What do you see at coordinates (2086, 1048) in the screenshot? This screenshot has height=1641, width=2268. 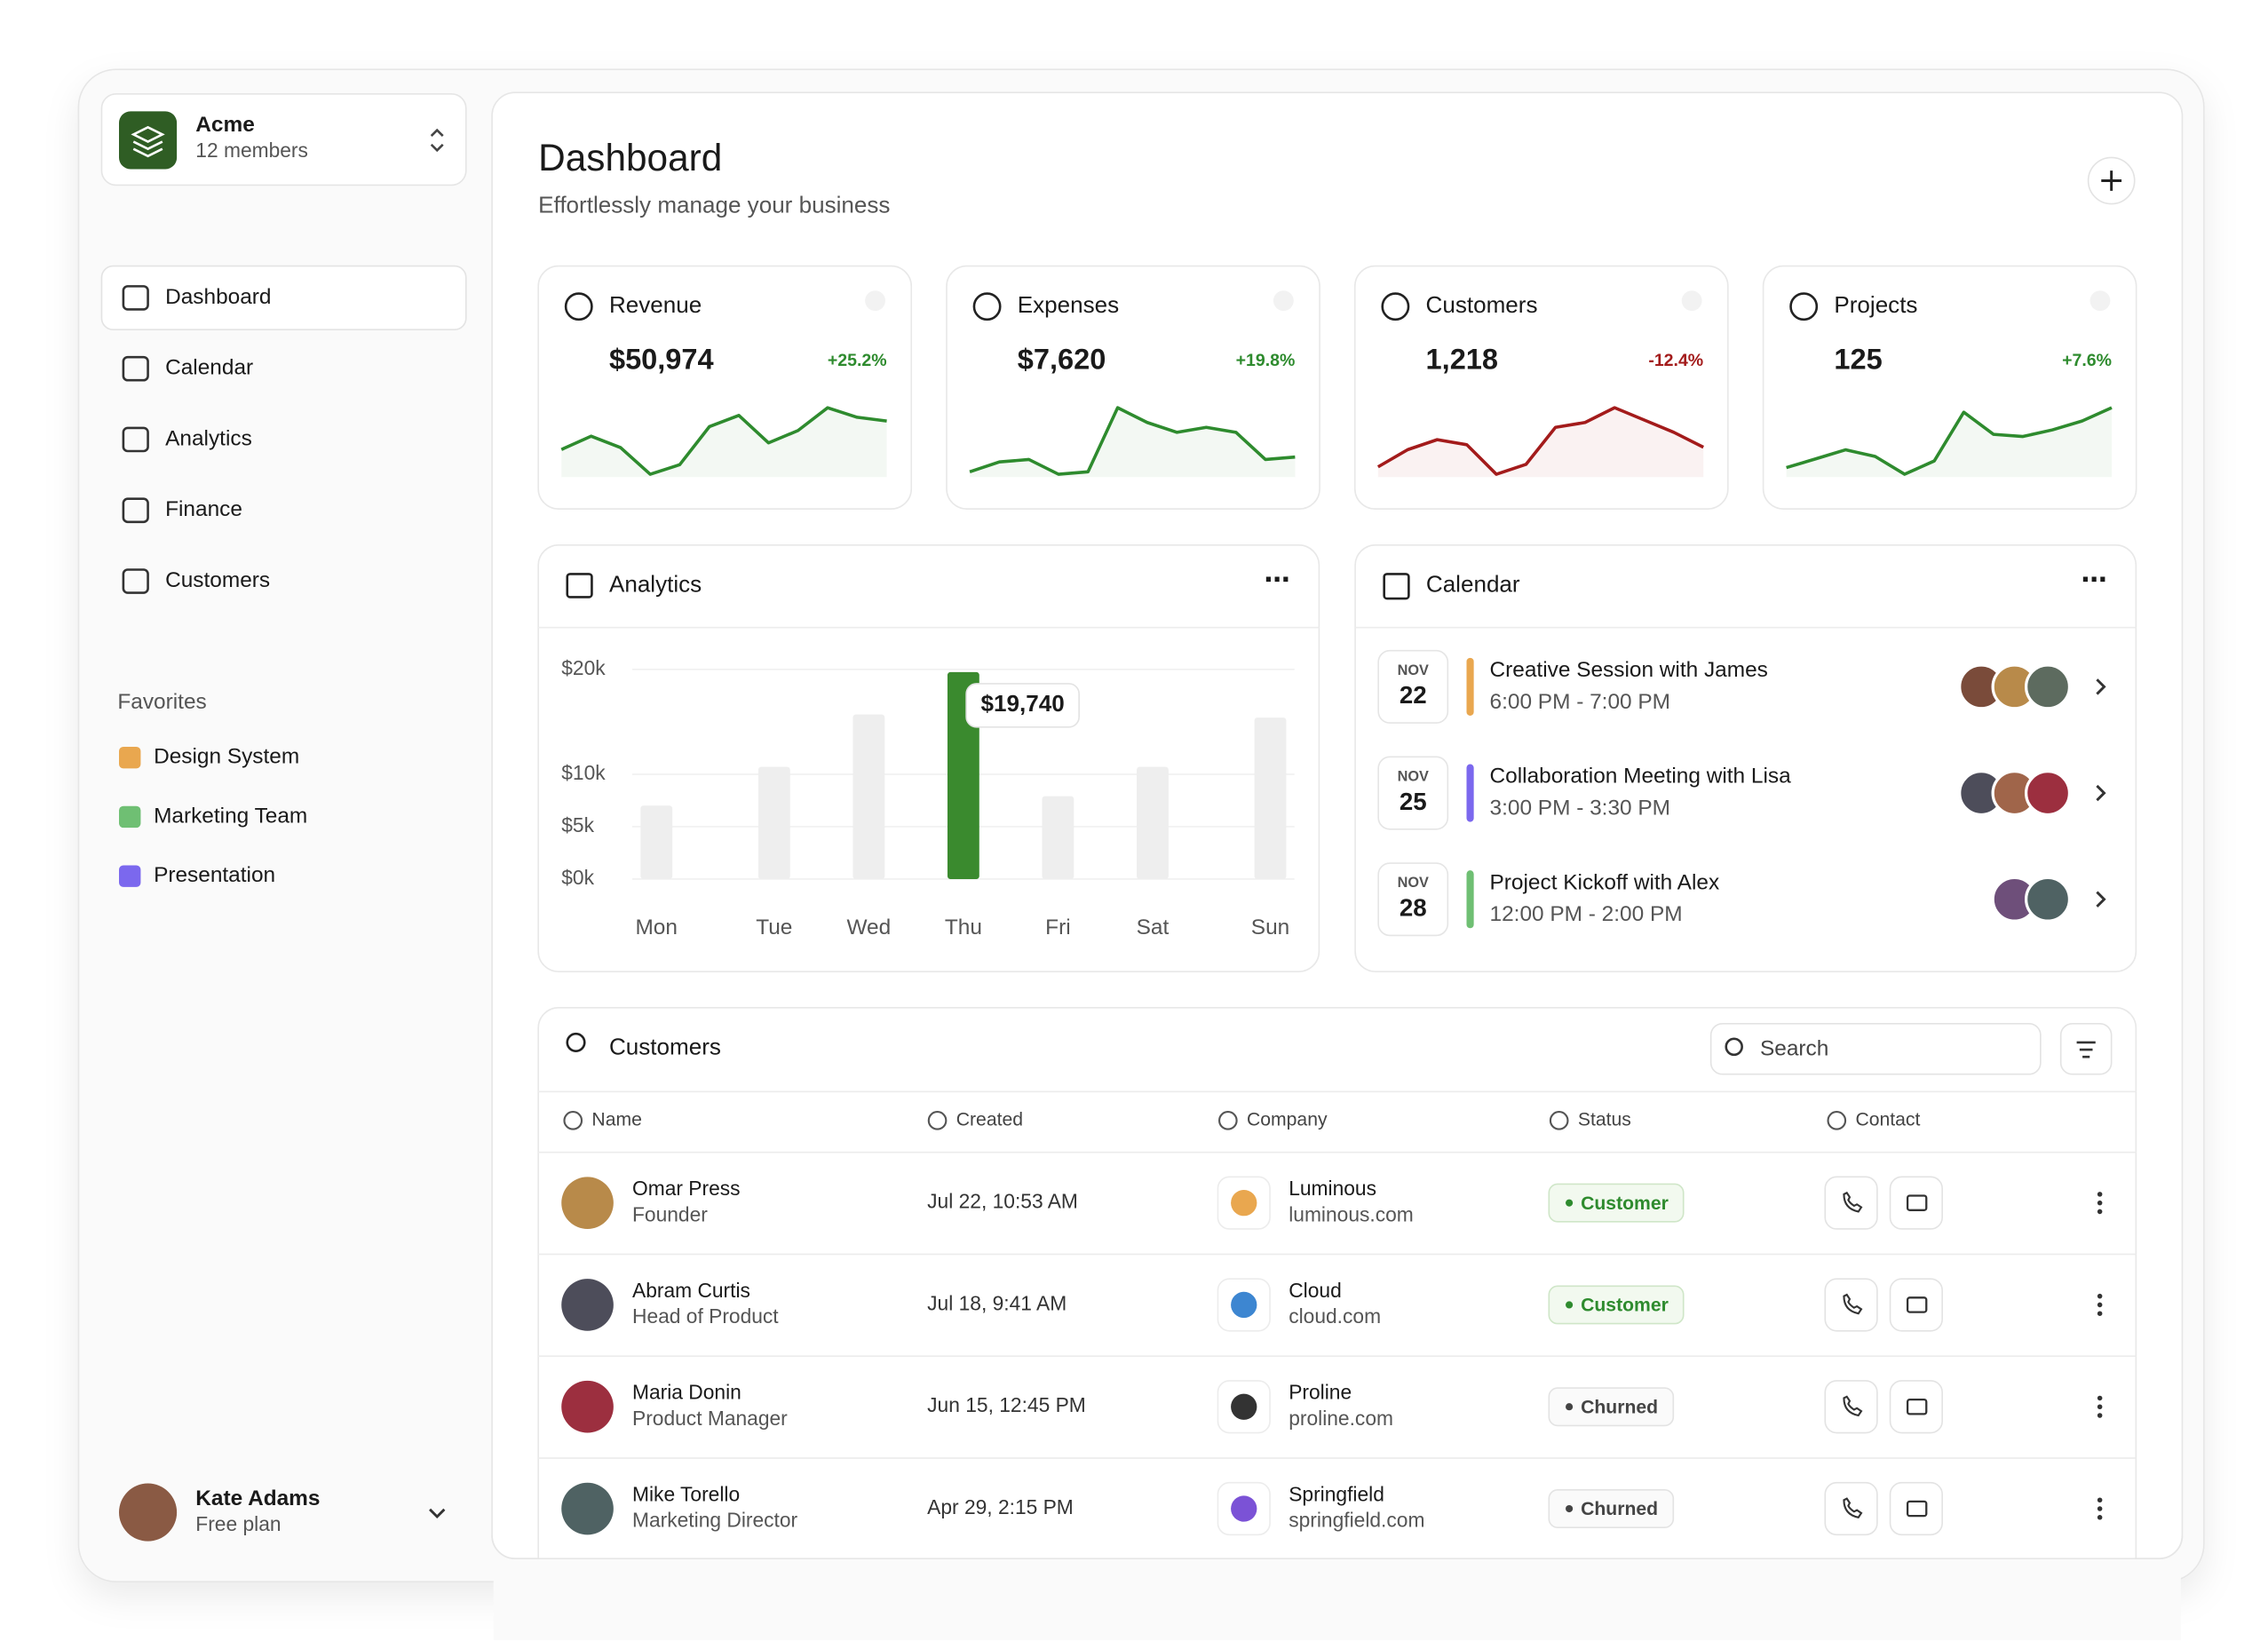 I see `filter-button` at bounding box center [2086, 1048].